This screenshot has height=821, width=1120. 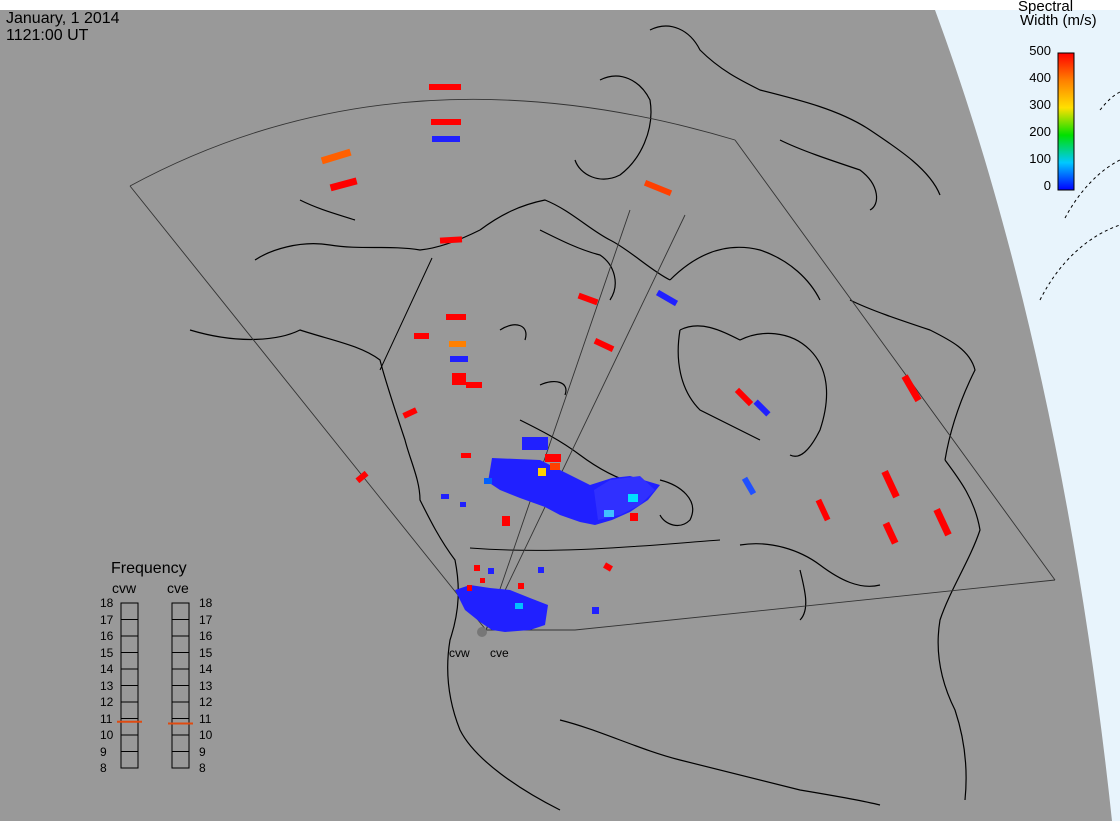 What do you see at coordinates (202, 768) in the screenshot?
I see `frequency-tick-right: 8` at bounding box center [202, 768].